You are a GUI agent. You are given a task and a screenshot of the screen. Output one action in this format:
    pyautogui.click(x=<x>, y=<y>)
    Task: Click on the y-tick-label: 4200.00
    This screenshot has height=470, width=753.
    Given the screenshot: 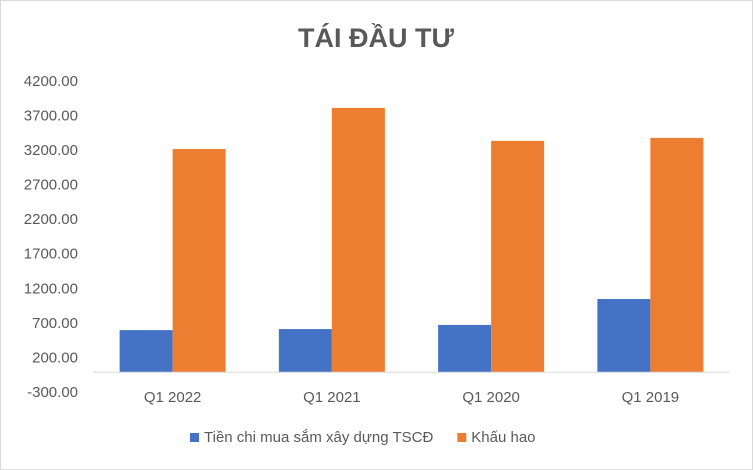 What is the action you would take?
    pyautogui.click(x=51, y=81)
    